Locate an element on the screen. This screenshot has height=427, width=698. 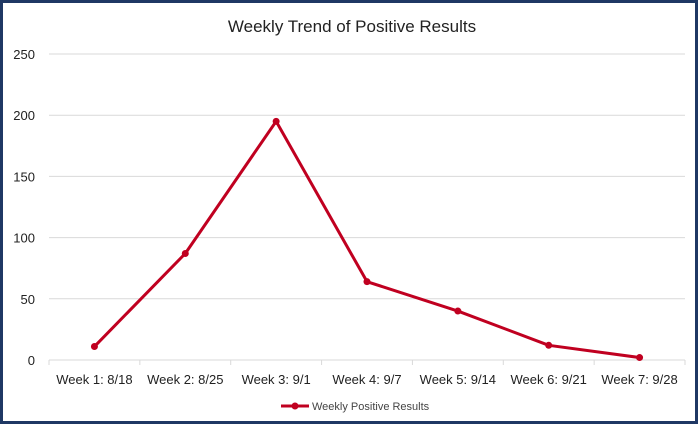
chart-title: Weekly Trend of Positive Results is located at coordinates (352, 26).